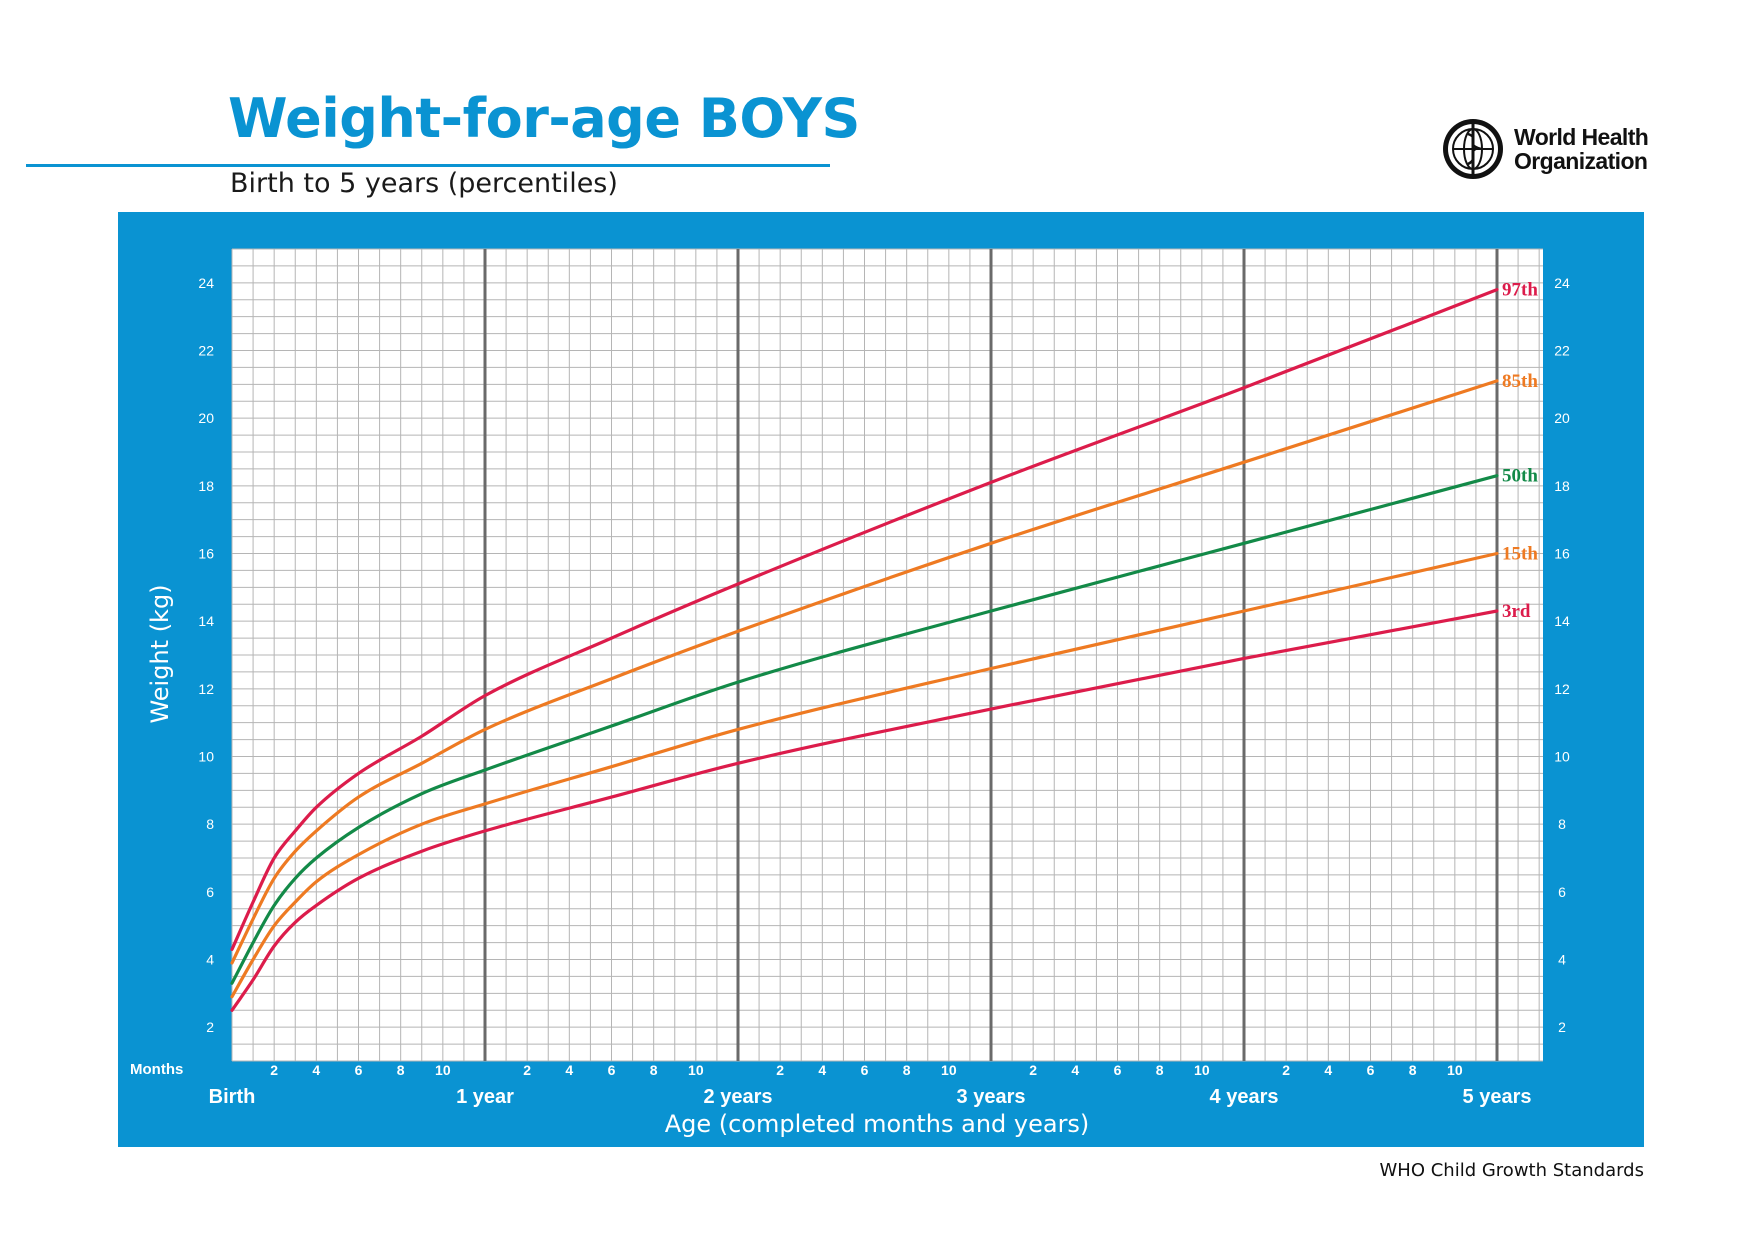  Describe the element at coordinates (232, 1097) in the screenshot. I see `x-tick-label-year: Birth` at that location.